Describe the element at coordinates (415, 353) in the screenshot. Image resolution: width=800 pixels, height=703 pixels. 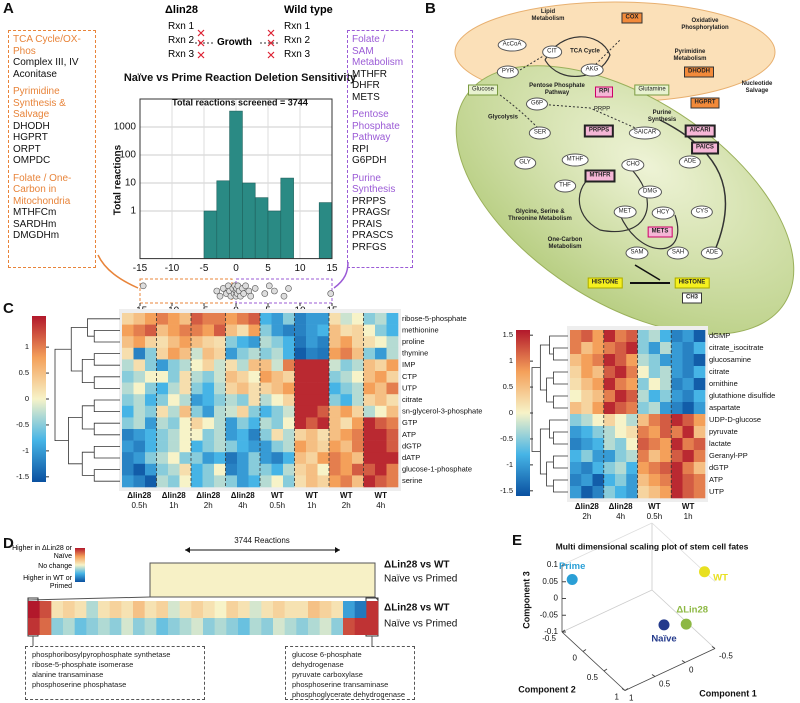
I see `row-label: thymine` at that location.